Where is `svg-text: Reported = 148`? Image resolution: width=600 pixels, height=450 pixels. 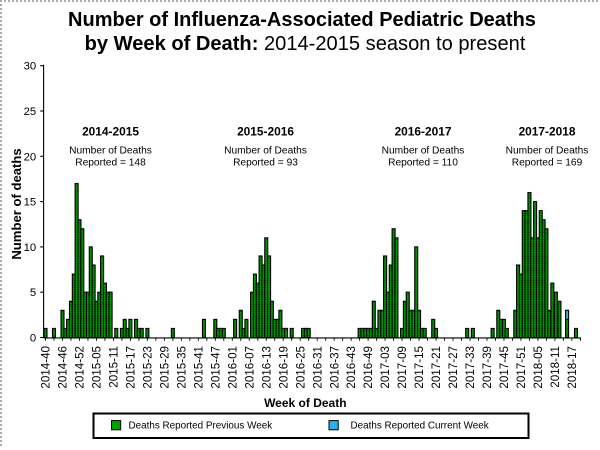 svg-text: Reported = 148 is located at coordinates (110, 163).